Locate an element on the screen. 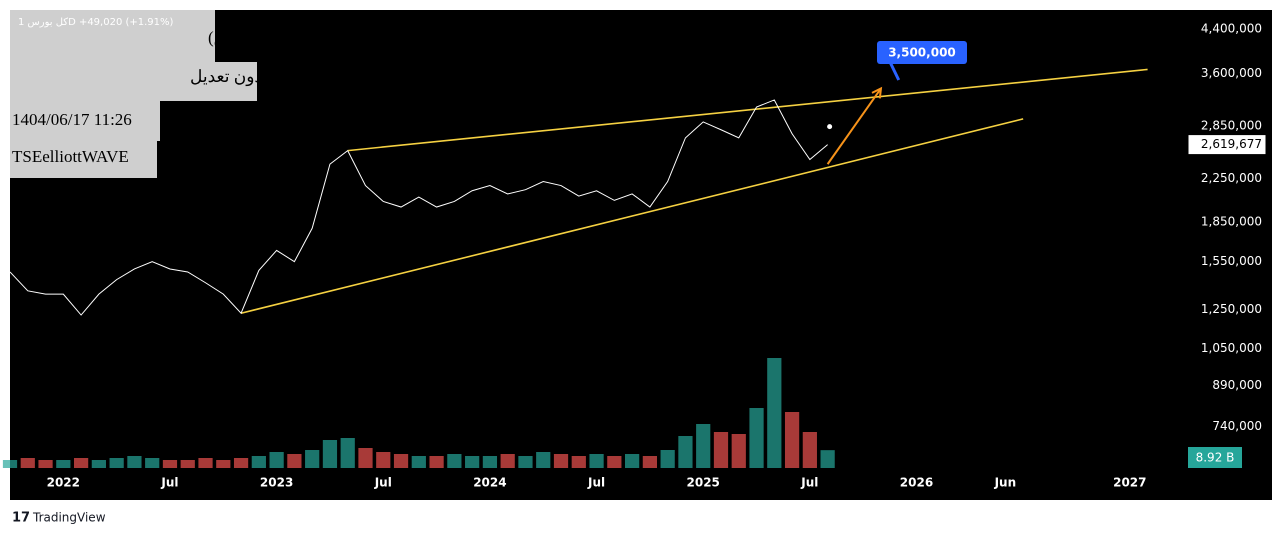 This screenshot has height=539, width=1282. header-quote: کل بورس 1D +49,020 (+1.91%) is located at coordinates (96, 22).